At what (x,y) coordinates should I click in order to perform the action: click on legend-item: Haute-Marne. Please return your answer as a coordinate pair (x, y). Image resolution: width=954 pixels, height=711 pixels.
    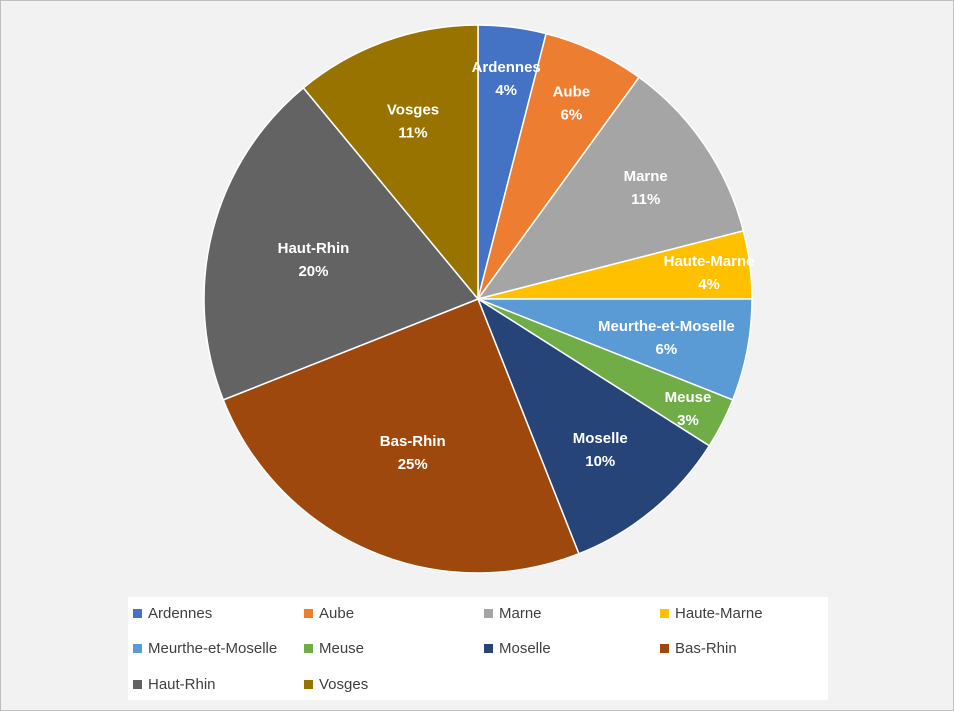
    Looking at the image, I should click on (711, 613).